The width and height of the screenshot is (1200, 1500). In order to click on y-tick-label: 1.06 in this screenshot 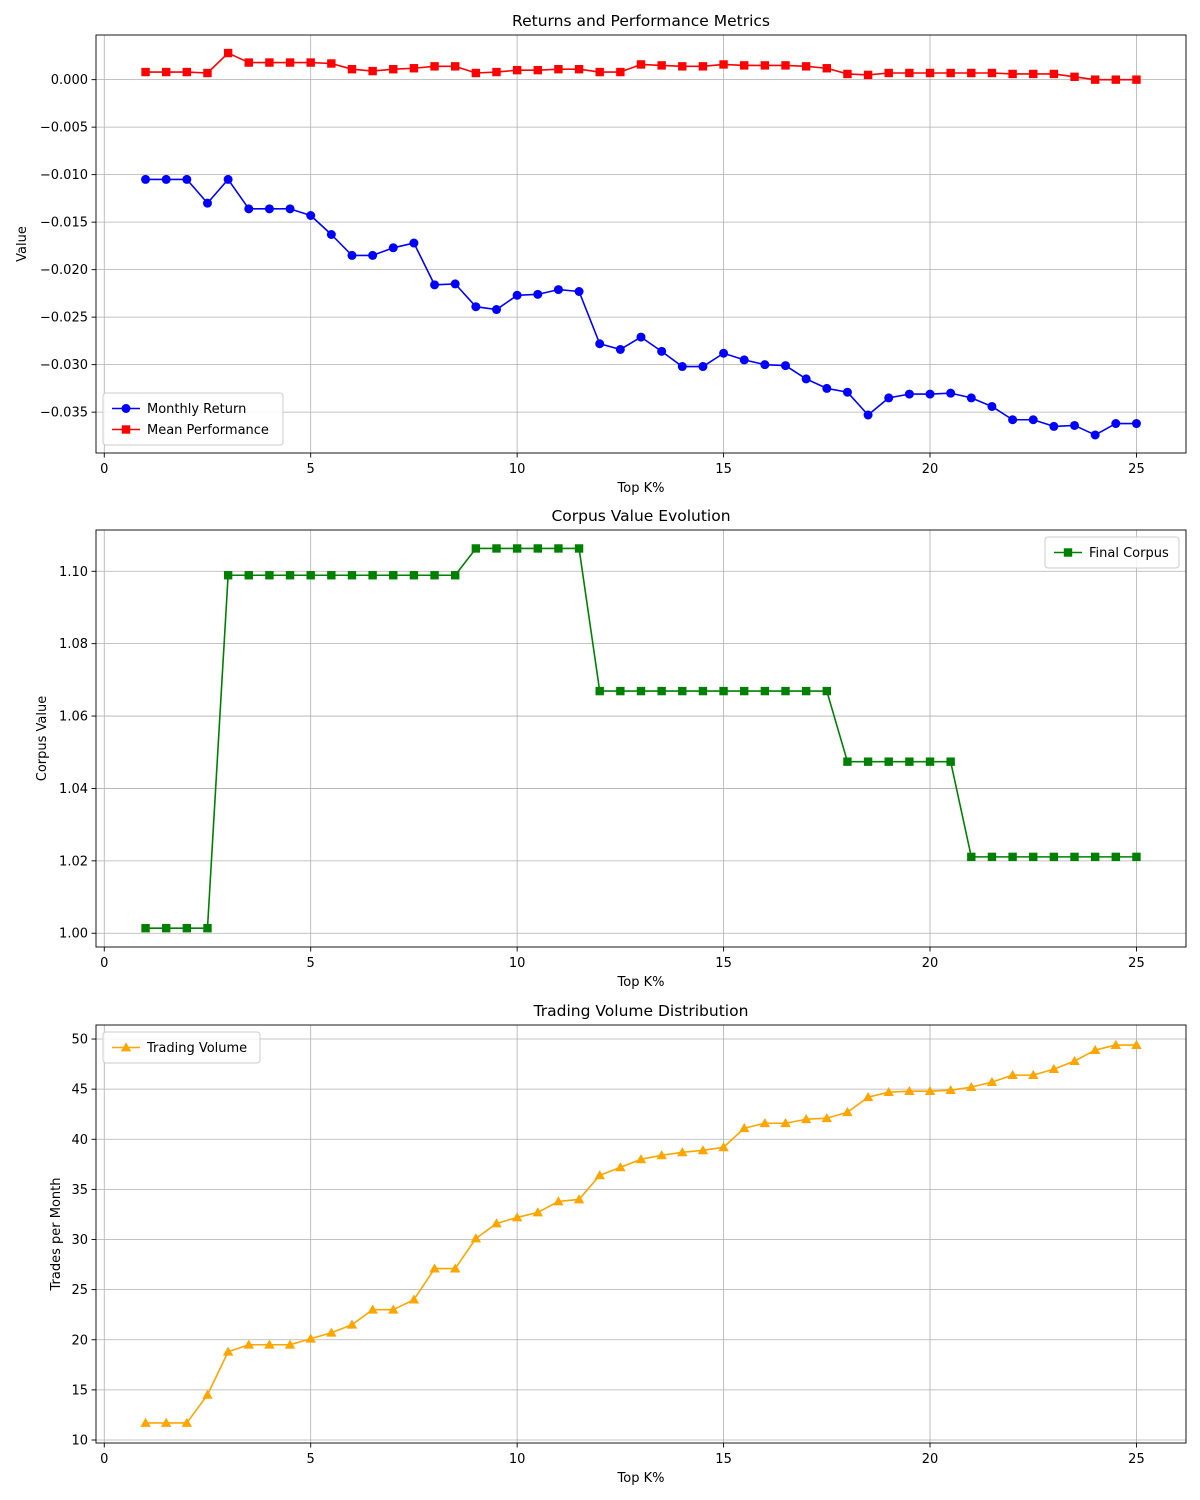, I will do `click(73, 717)`.